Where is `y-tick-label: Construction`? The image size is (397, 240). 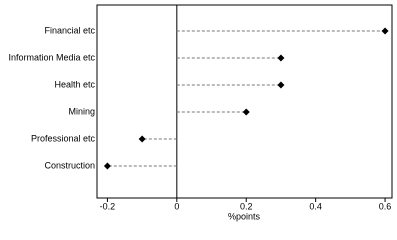 y-tick-label: Construction is located at coordinates (69, 165).